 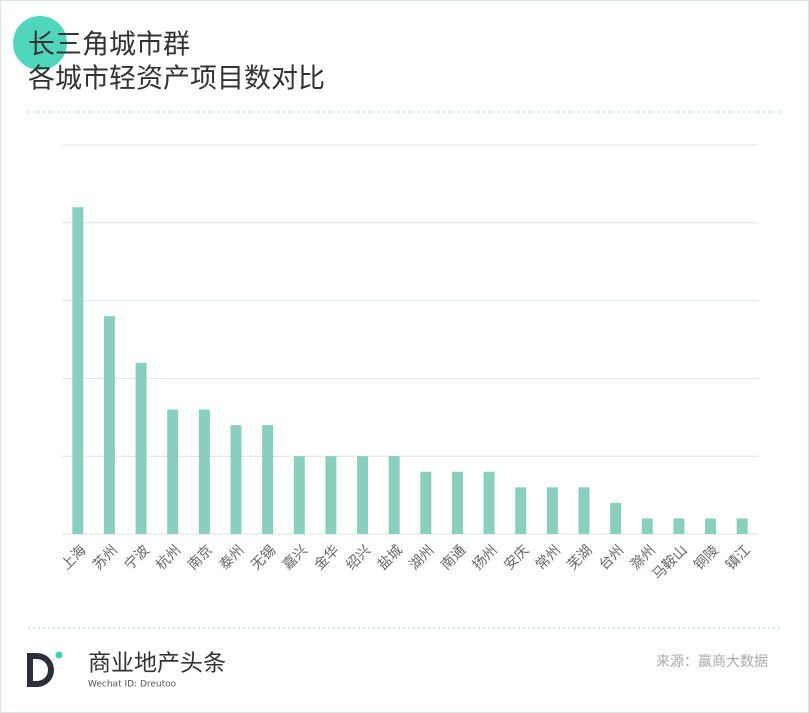 I want to click on logo, so click(x=40, y=670).